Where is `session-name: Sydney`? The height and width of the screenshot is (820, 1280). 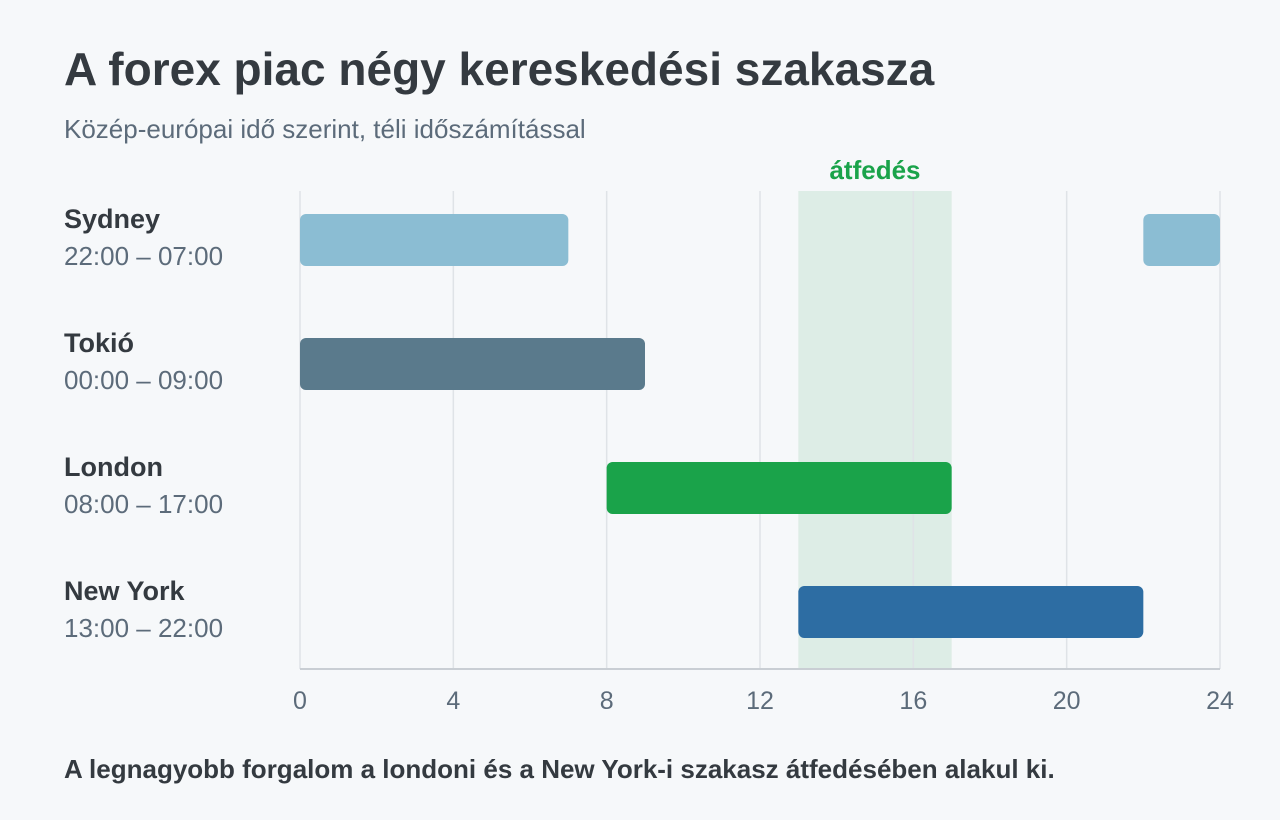
session-name: Sydney is located at coordinates (112, 219).